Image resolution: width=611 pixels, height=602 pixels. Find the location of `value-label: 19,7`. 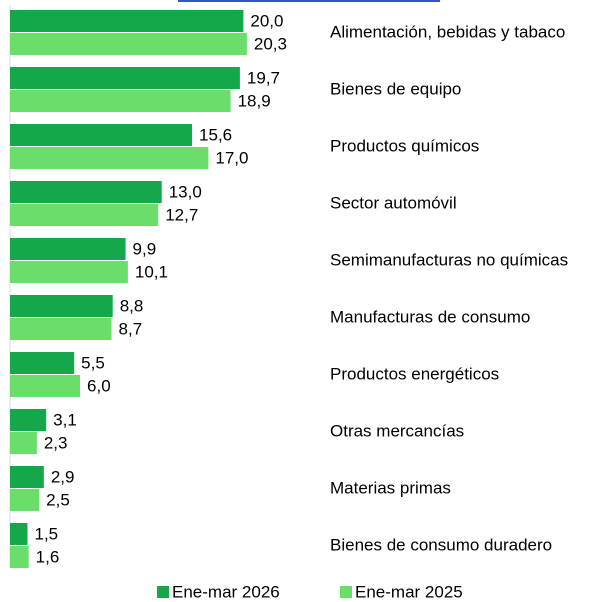

value-label: 19,7 is located at coordinates (263, 77).